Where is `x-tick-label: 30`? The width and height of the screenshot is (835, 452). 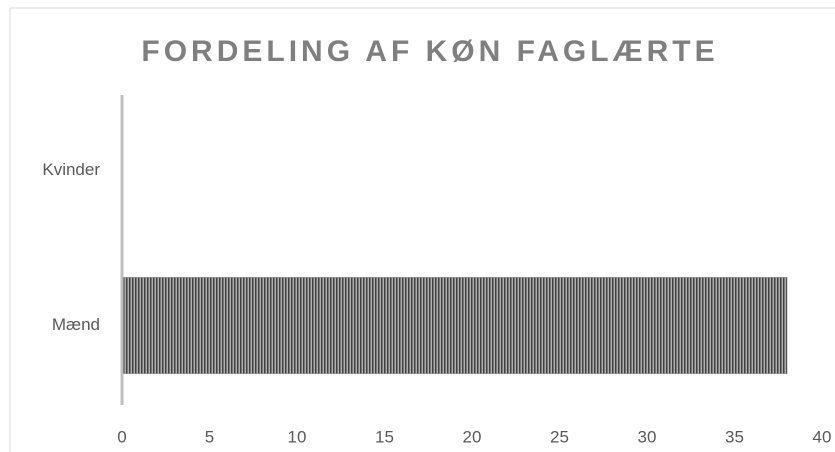 x-tick-label: 30 is located at coordinates (647, 436).